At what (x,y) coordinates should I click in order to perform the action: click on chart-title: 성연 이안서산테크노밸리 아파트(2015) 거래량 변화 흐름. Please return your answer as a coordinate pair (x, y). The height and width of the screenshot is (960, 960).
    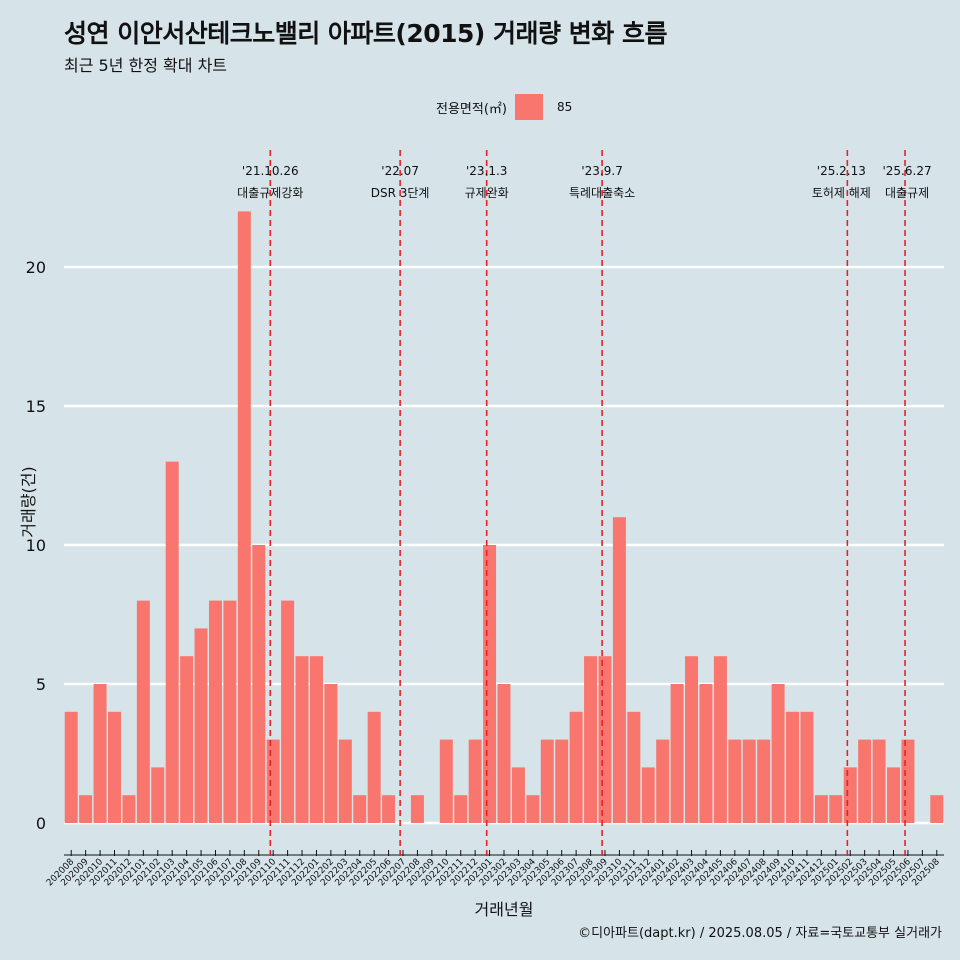
    Looking at the image, I should click on (365, 33).